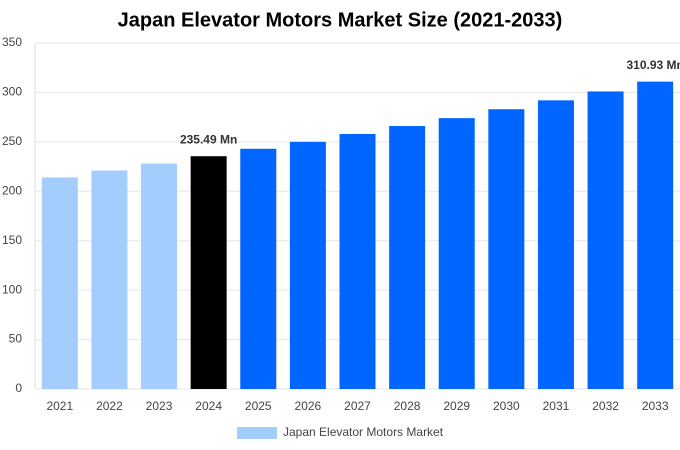 This screenshot has height=450, width=680. I want to click on x-tick-label: 2028, so click(407, 406).